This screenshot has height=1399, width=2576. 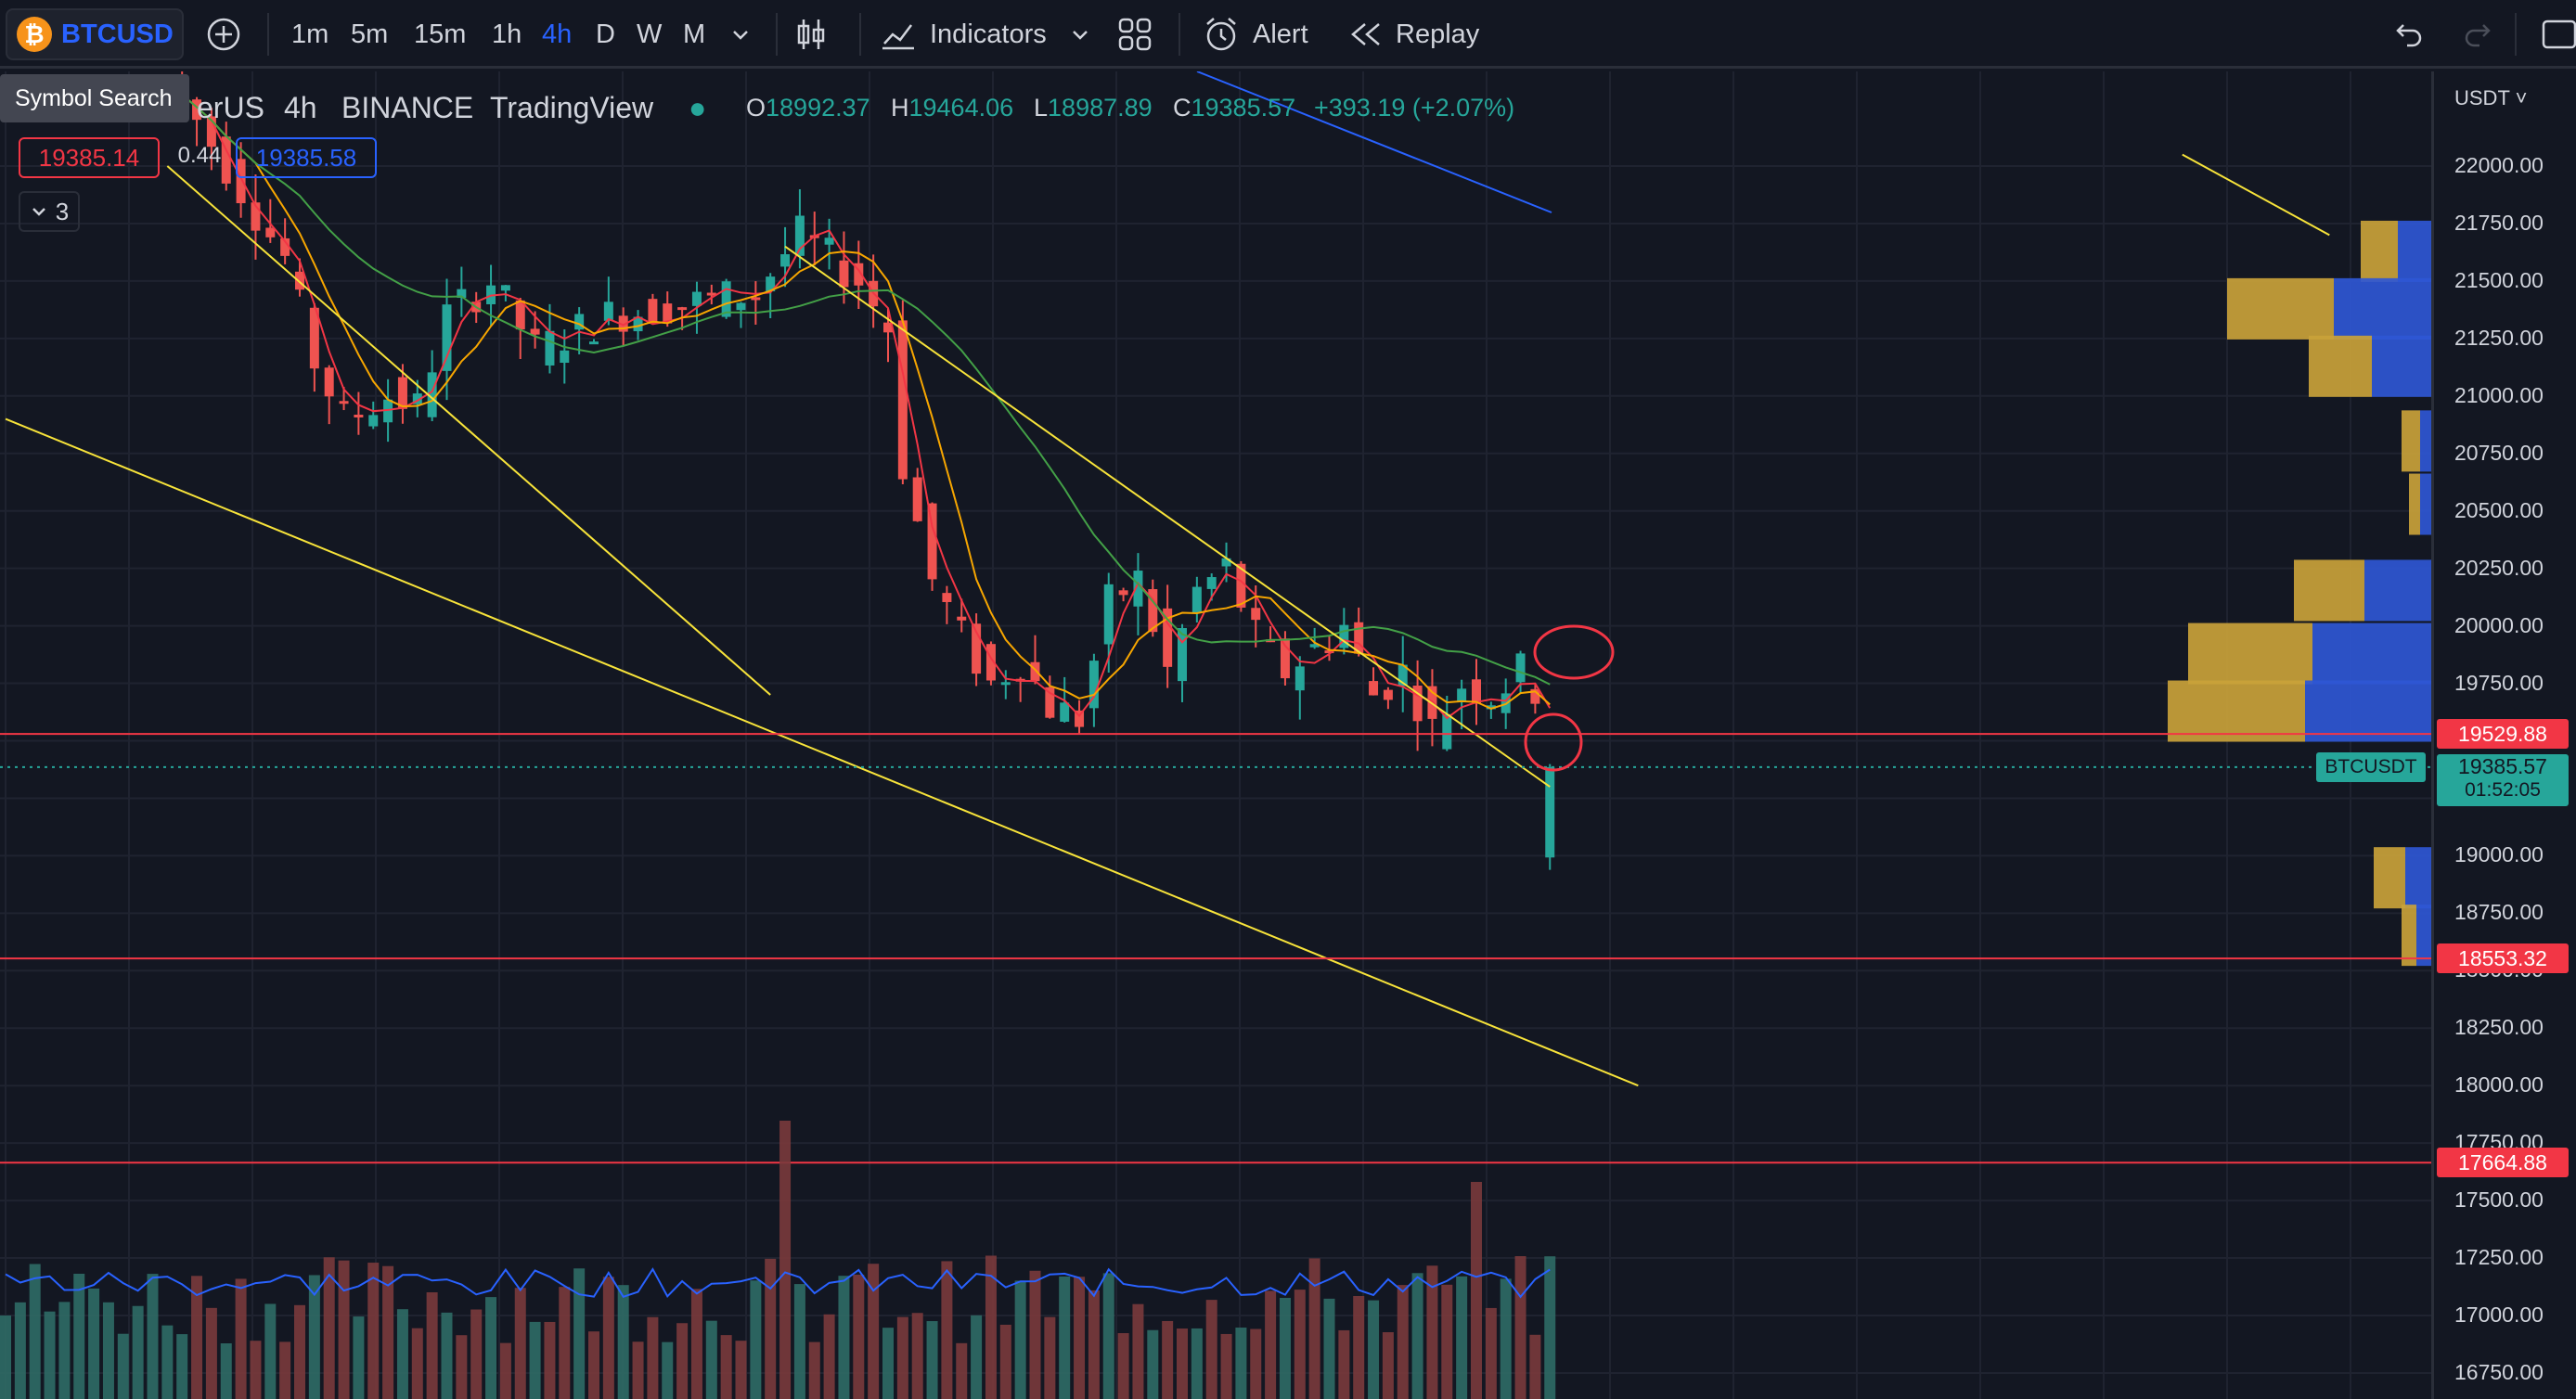 What do you see at coordinates (89, 157) in the screenshot?
I see `sell-price-box: 19385.14` at bounding box center [89, 157].